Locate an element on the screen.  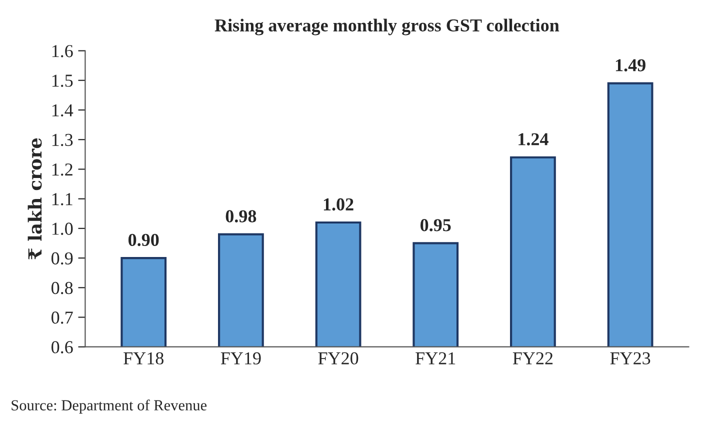
text: 1.6 is located at coordinates (62, 51).